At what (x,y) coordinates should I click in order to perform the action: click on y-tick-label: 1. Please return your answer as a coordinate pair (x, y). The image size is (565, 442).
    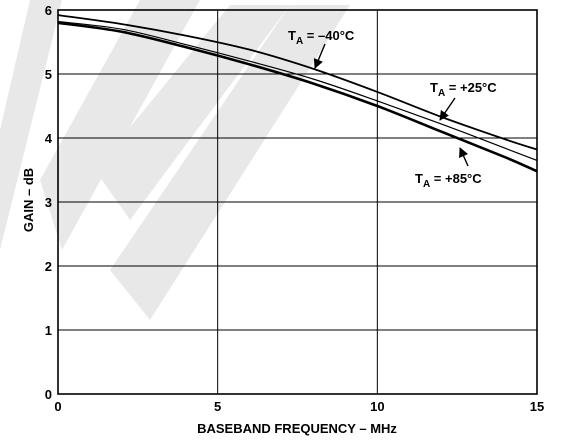
    Looking at the image, I should click on (48, 330).